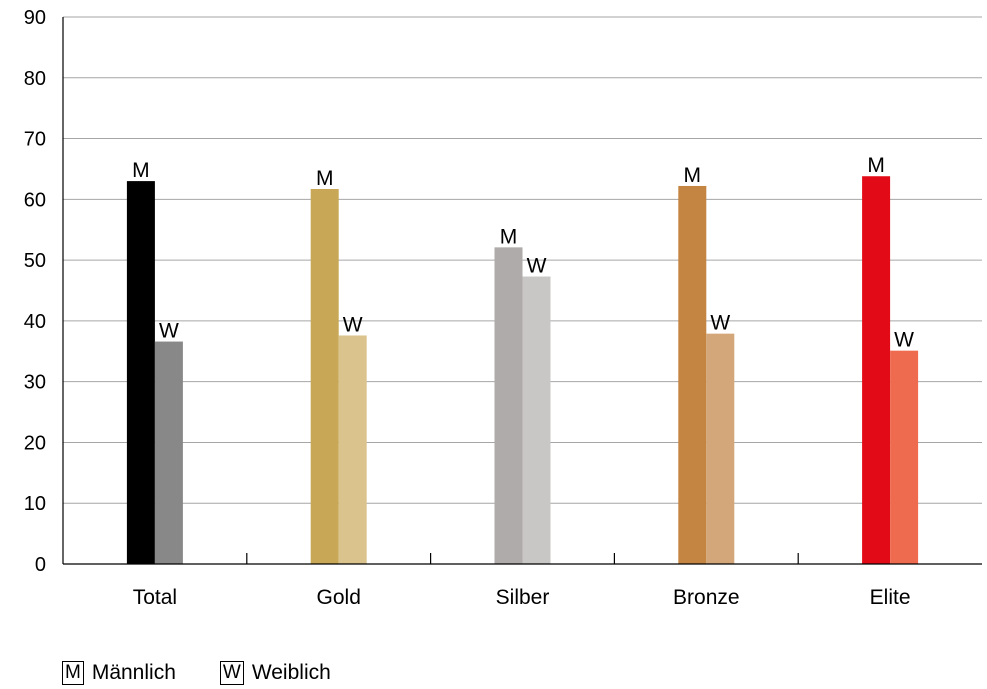 This screenshot has height=689, width=987. What do you see at coordinates (890, 597) in the screenshot?
I see `category-label-elite: Elite` at bounding box center [890, 597].